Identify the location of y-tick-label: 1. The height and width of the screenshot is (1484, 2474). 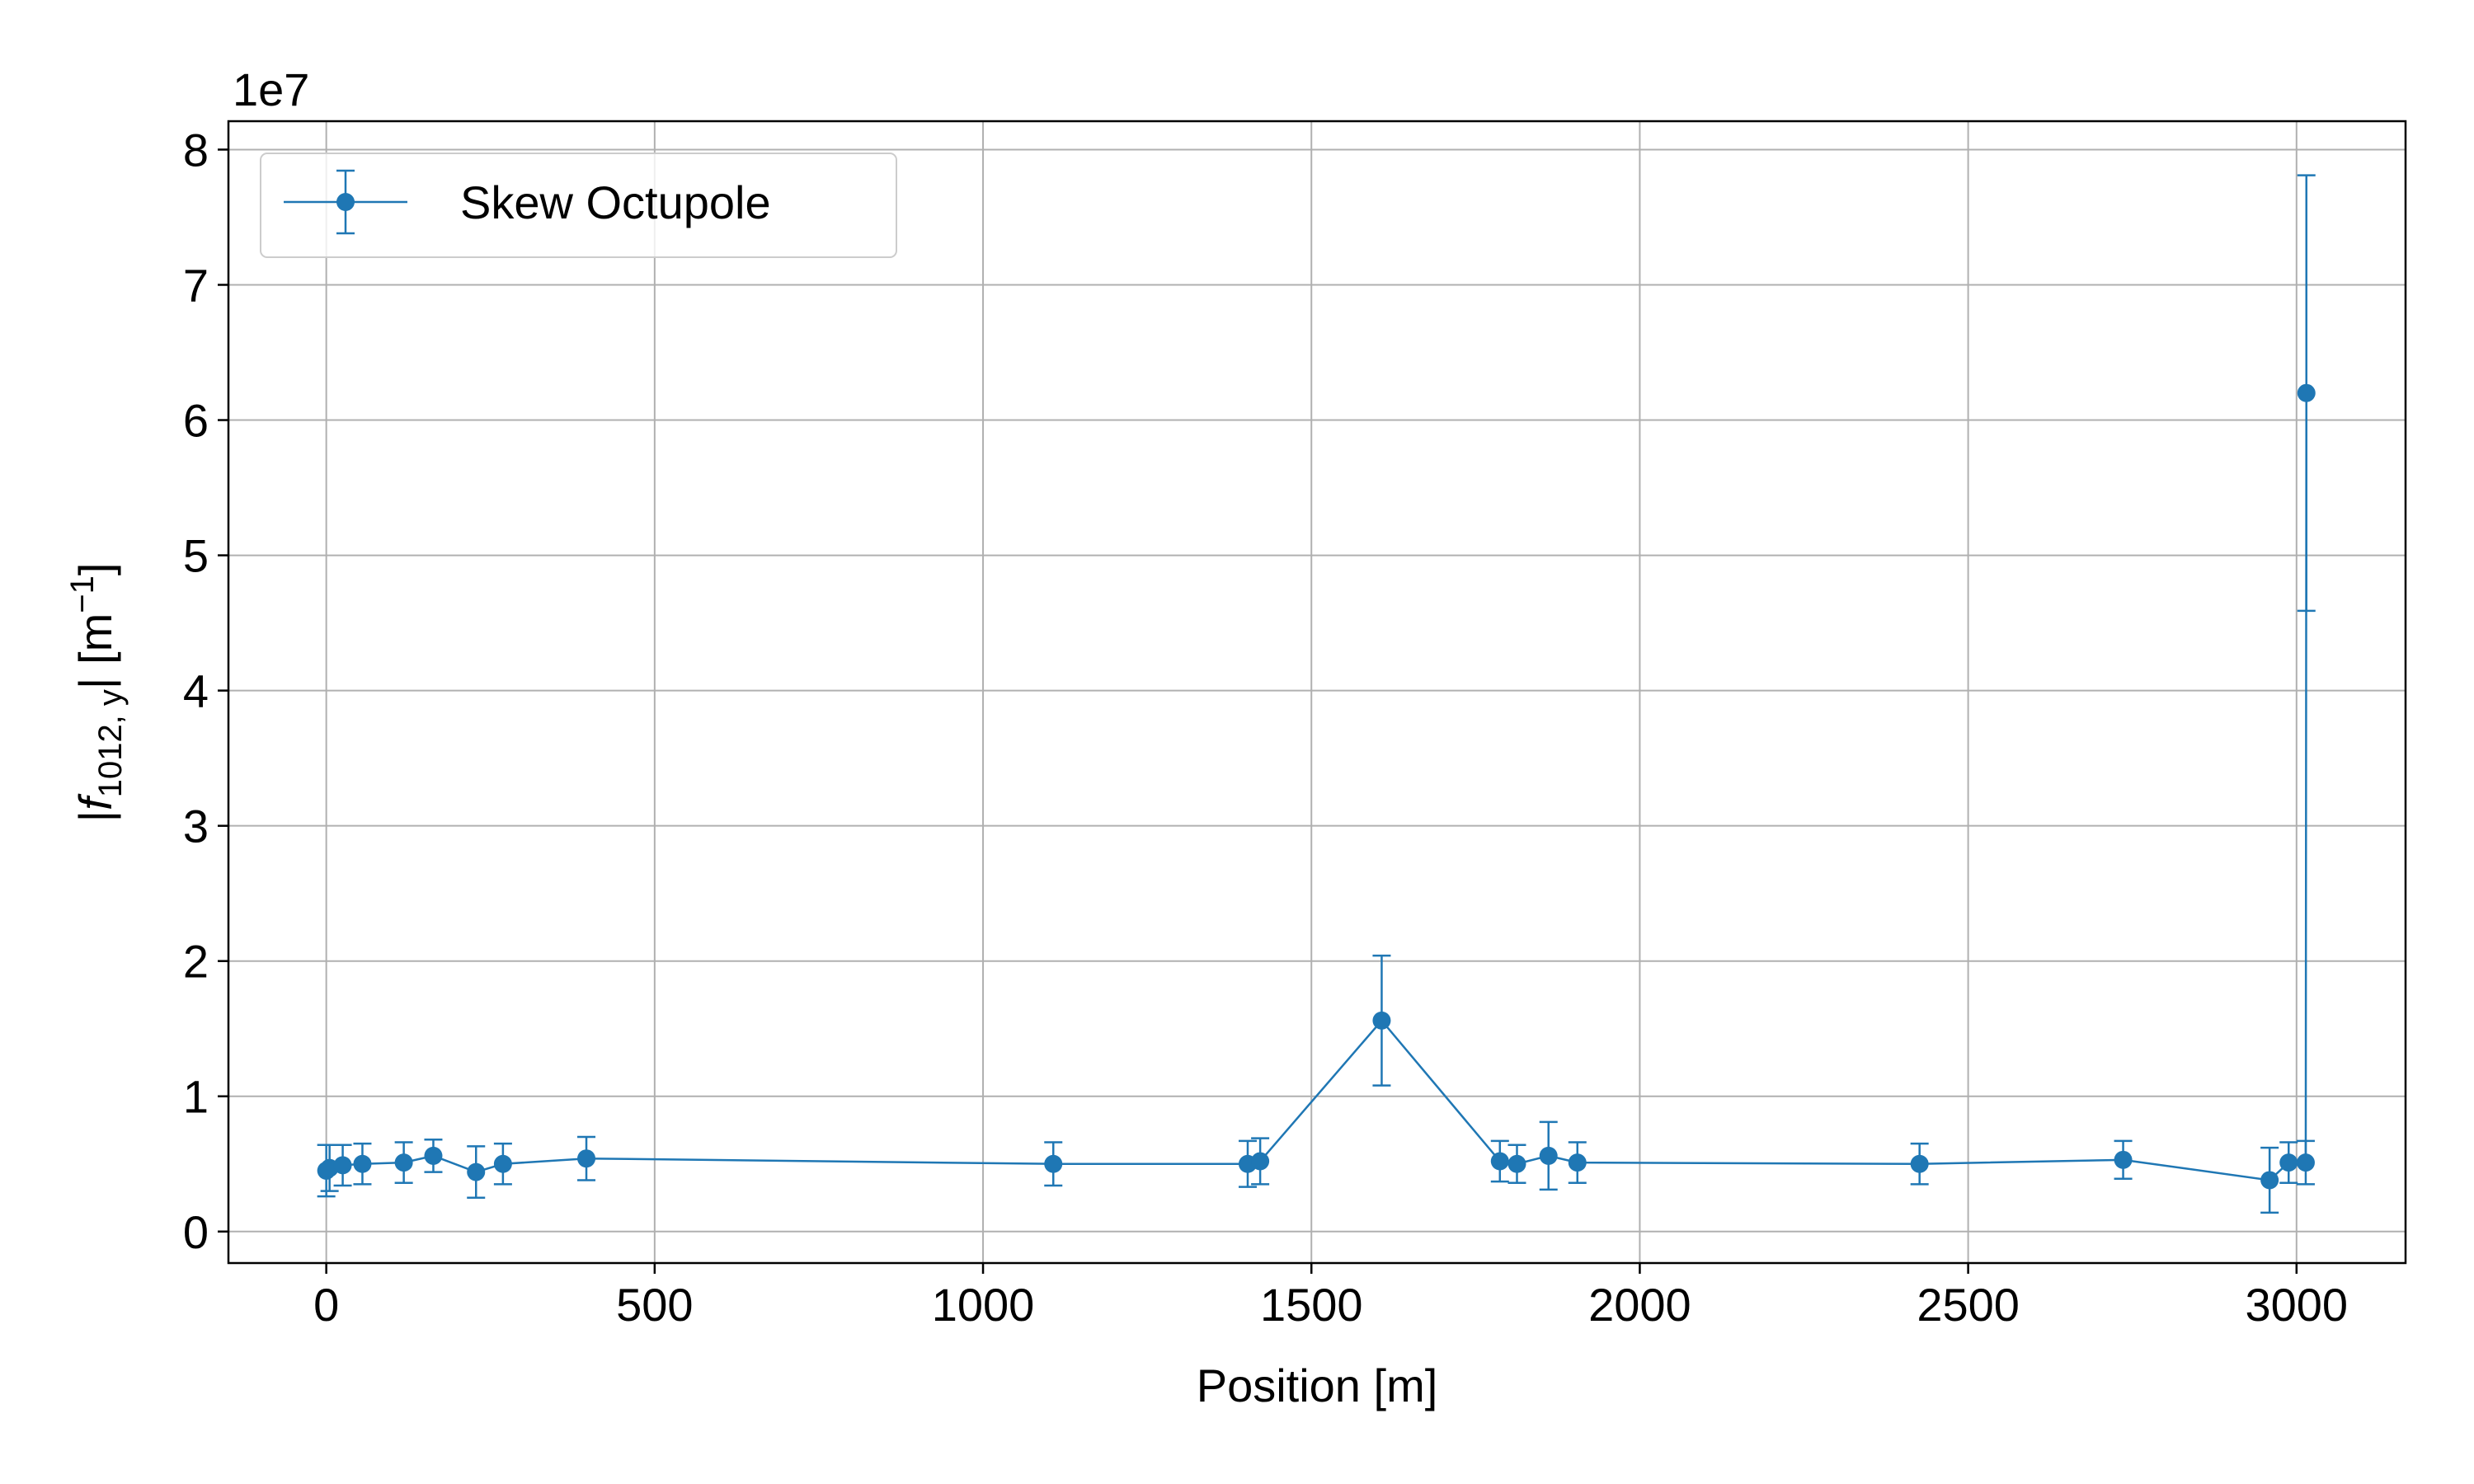
(196, 1097).